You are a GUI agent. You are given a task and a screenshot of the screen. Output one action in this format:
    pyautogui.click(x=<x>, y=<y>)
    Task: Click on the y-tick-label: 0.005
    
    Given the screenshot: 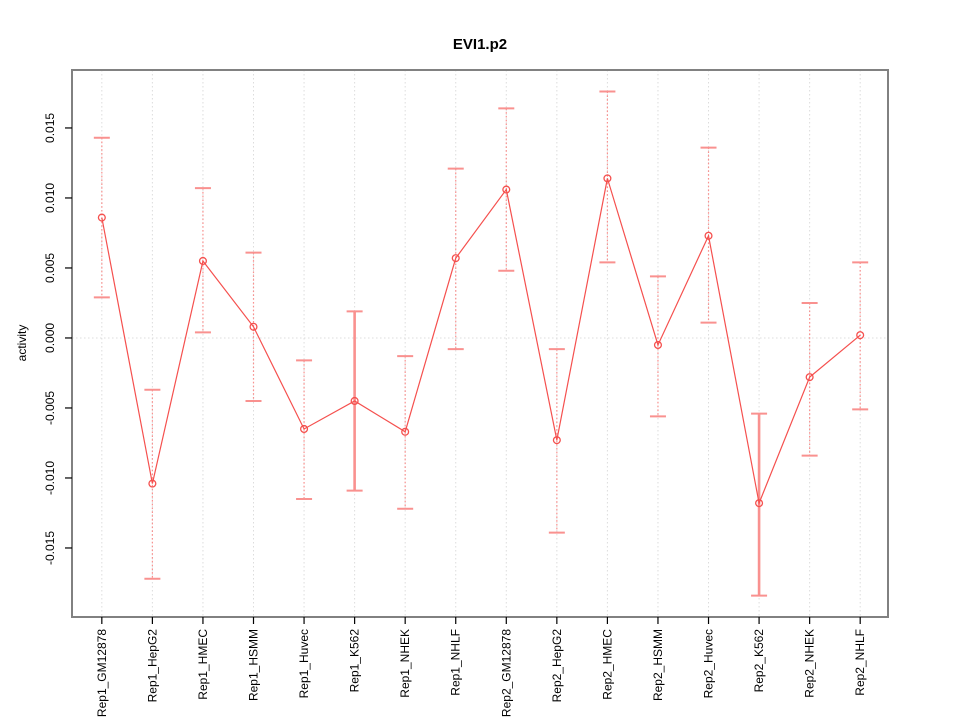 What is the action you would take?
    pyautogui.click(x=50, y=268)
    